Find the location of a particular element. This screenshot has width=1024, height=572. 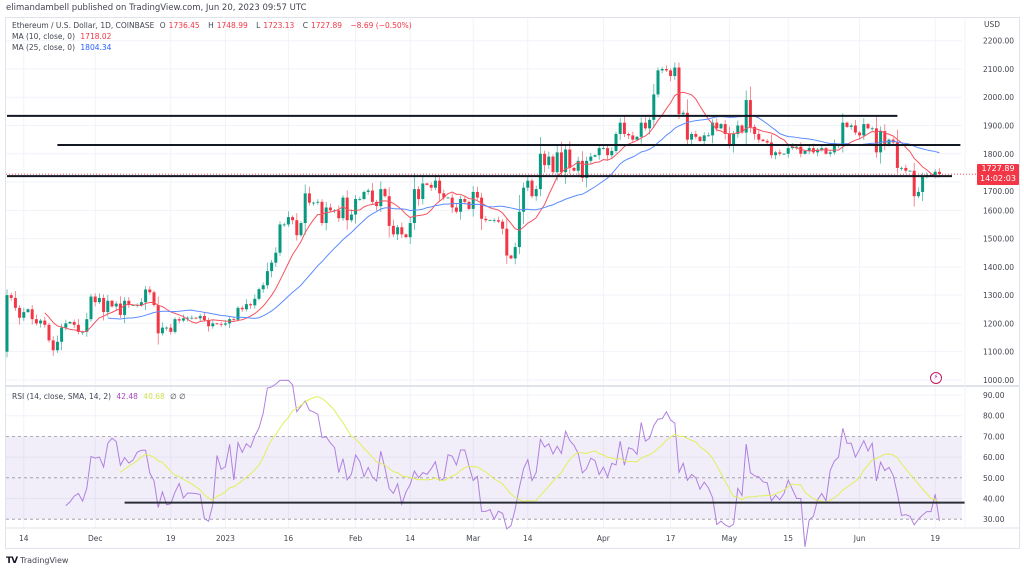

price-tick-label: 1100.00 is located at coordinates (998, 352).